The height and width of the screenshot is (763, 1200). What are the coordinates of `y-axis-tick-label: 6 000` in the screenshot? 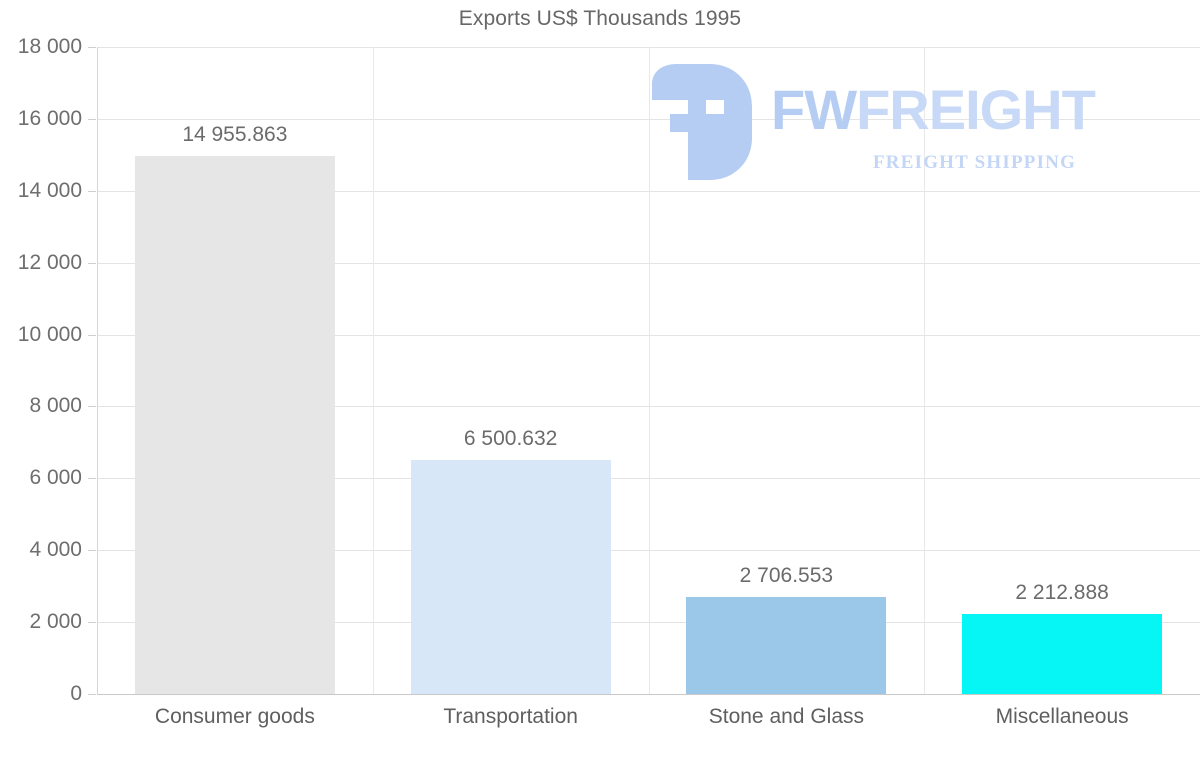 It's located at (55, 478).